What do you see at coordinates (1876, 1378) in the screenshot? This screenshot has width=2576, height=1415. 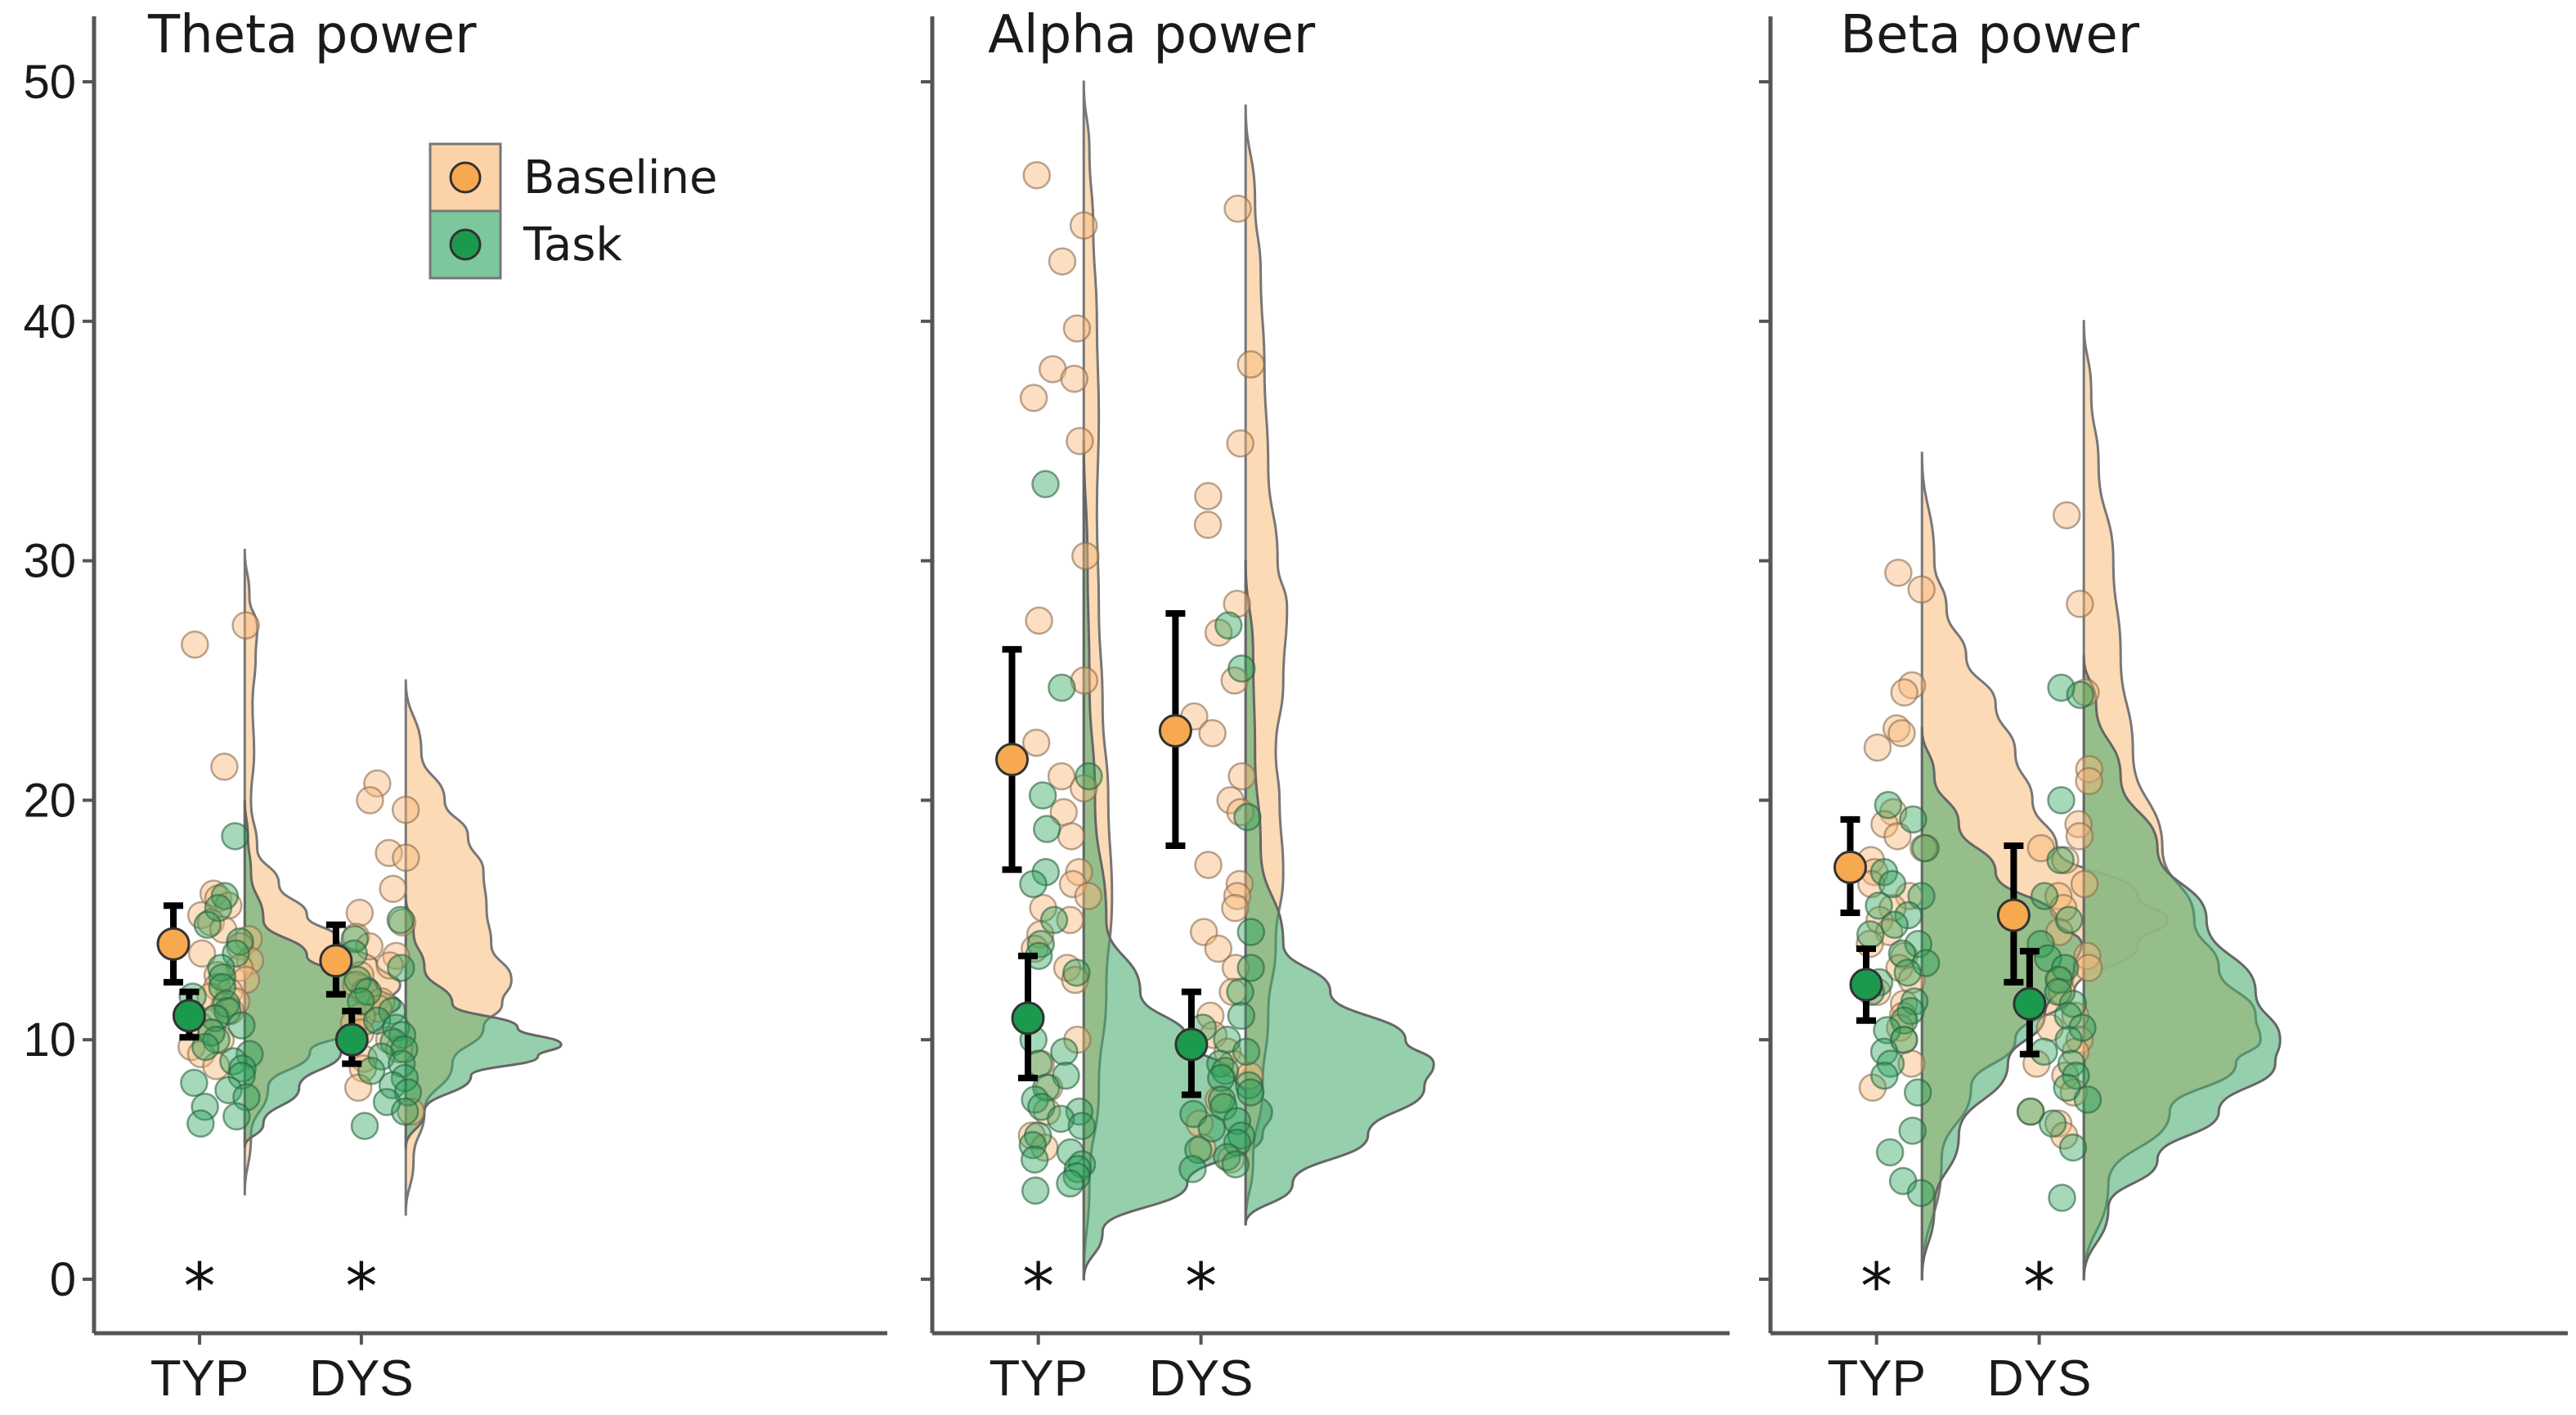 I see `x-tick-label: TYP` at bounding box center [1876, 1378].